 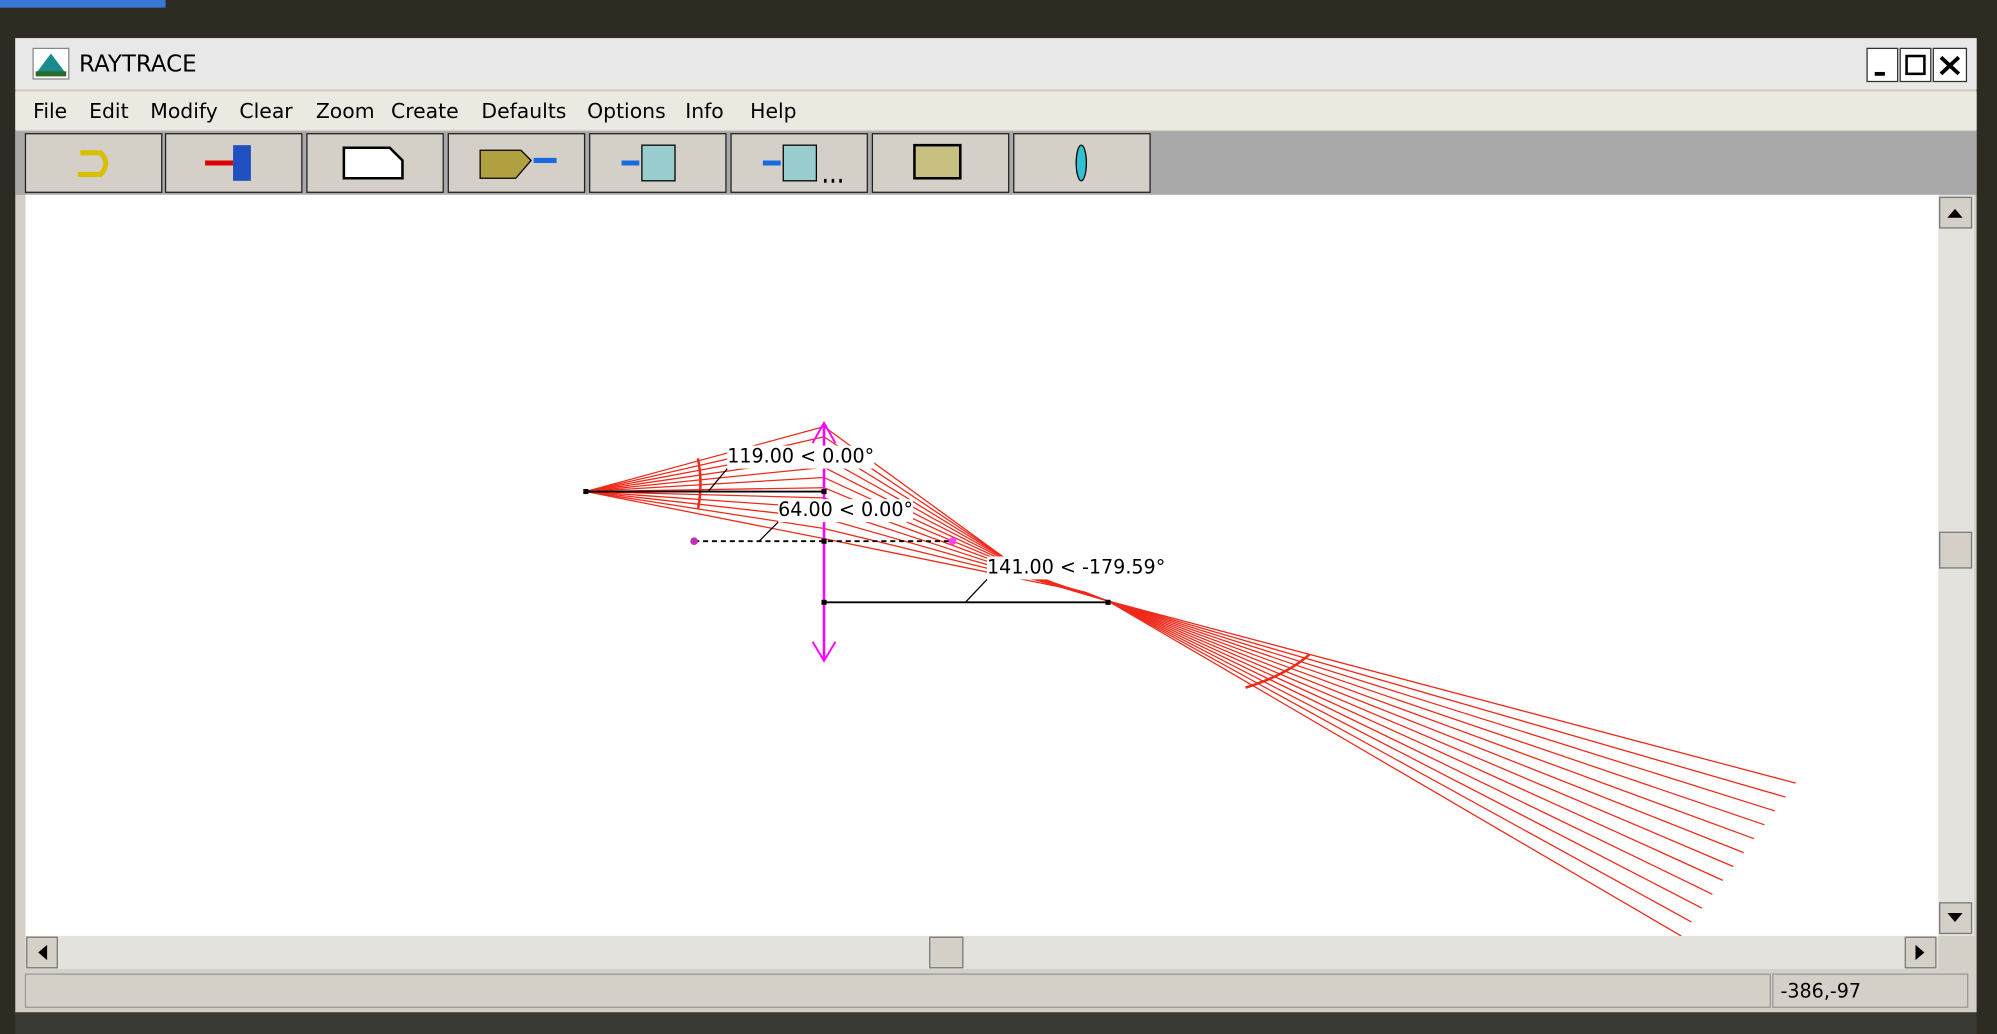 What do you see at coordinates (1956, 212) in the screenshot?
I see `scroll-up` at bounding box center [1956, 212].